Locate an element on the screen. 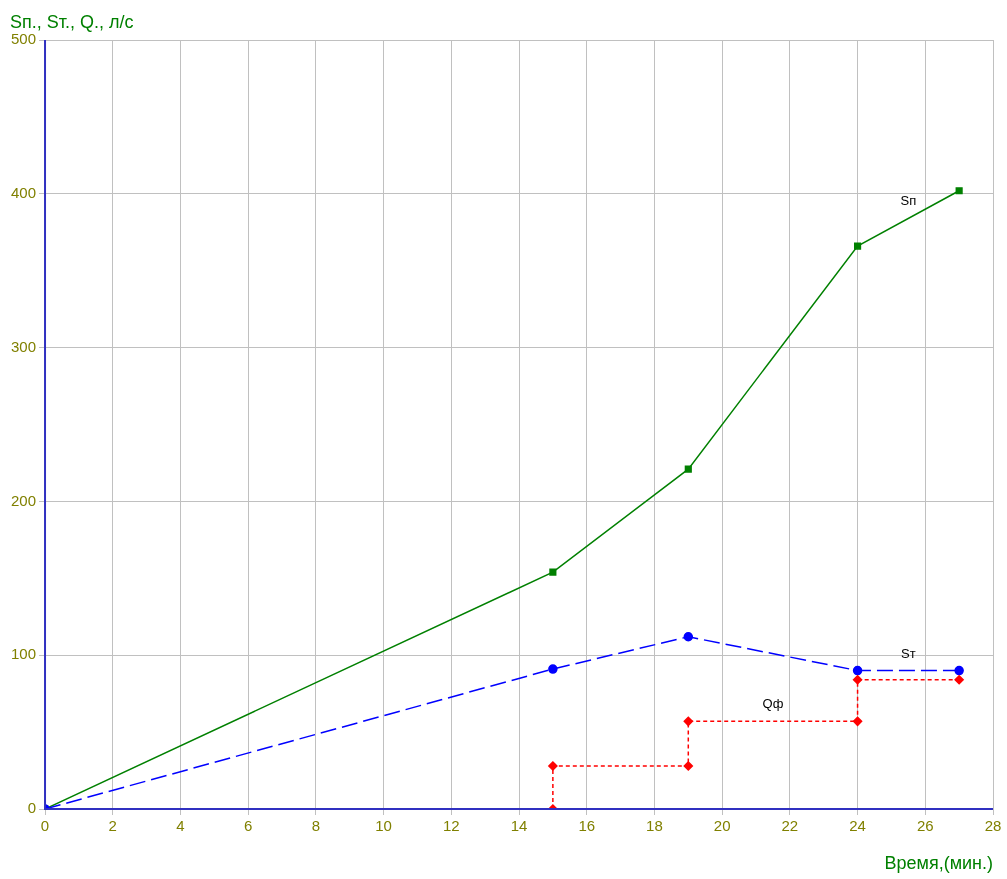  x-tick-label: 22 is located at coordinates (790, 826).